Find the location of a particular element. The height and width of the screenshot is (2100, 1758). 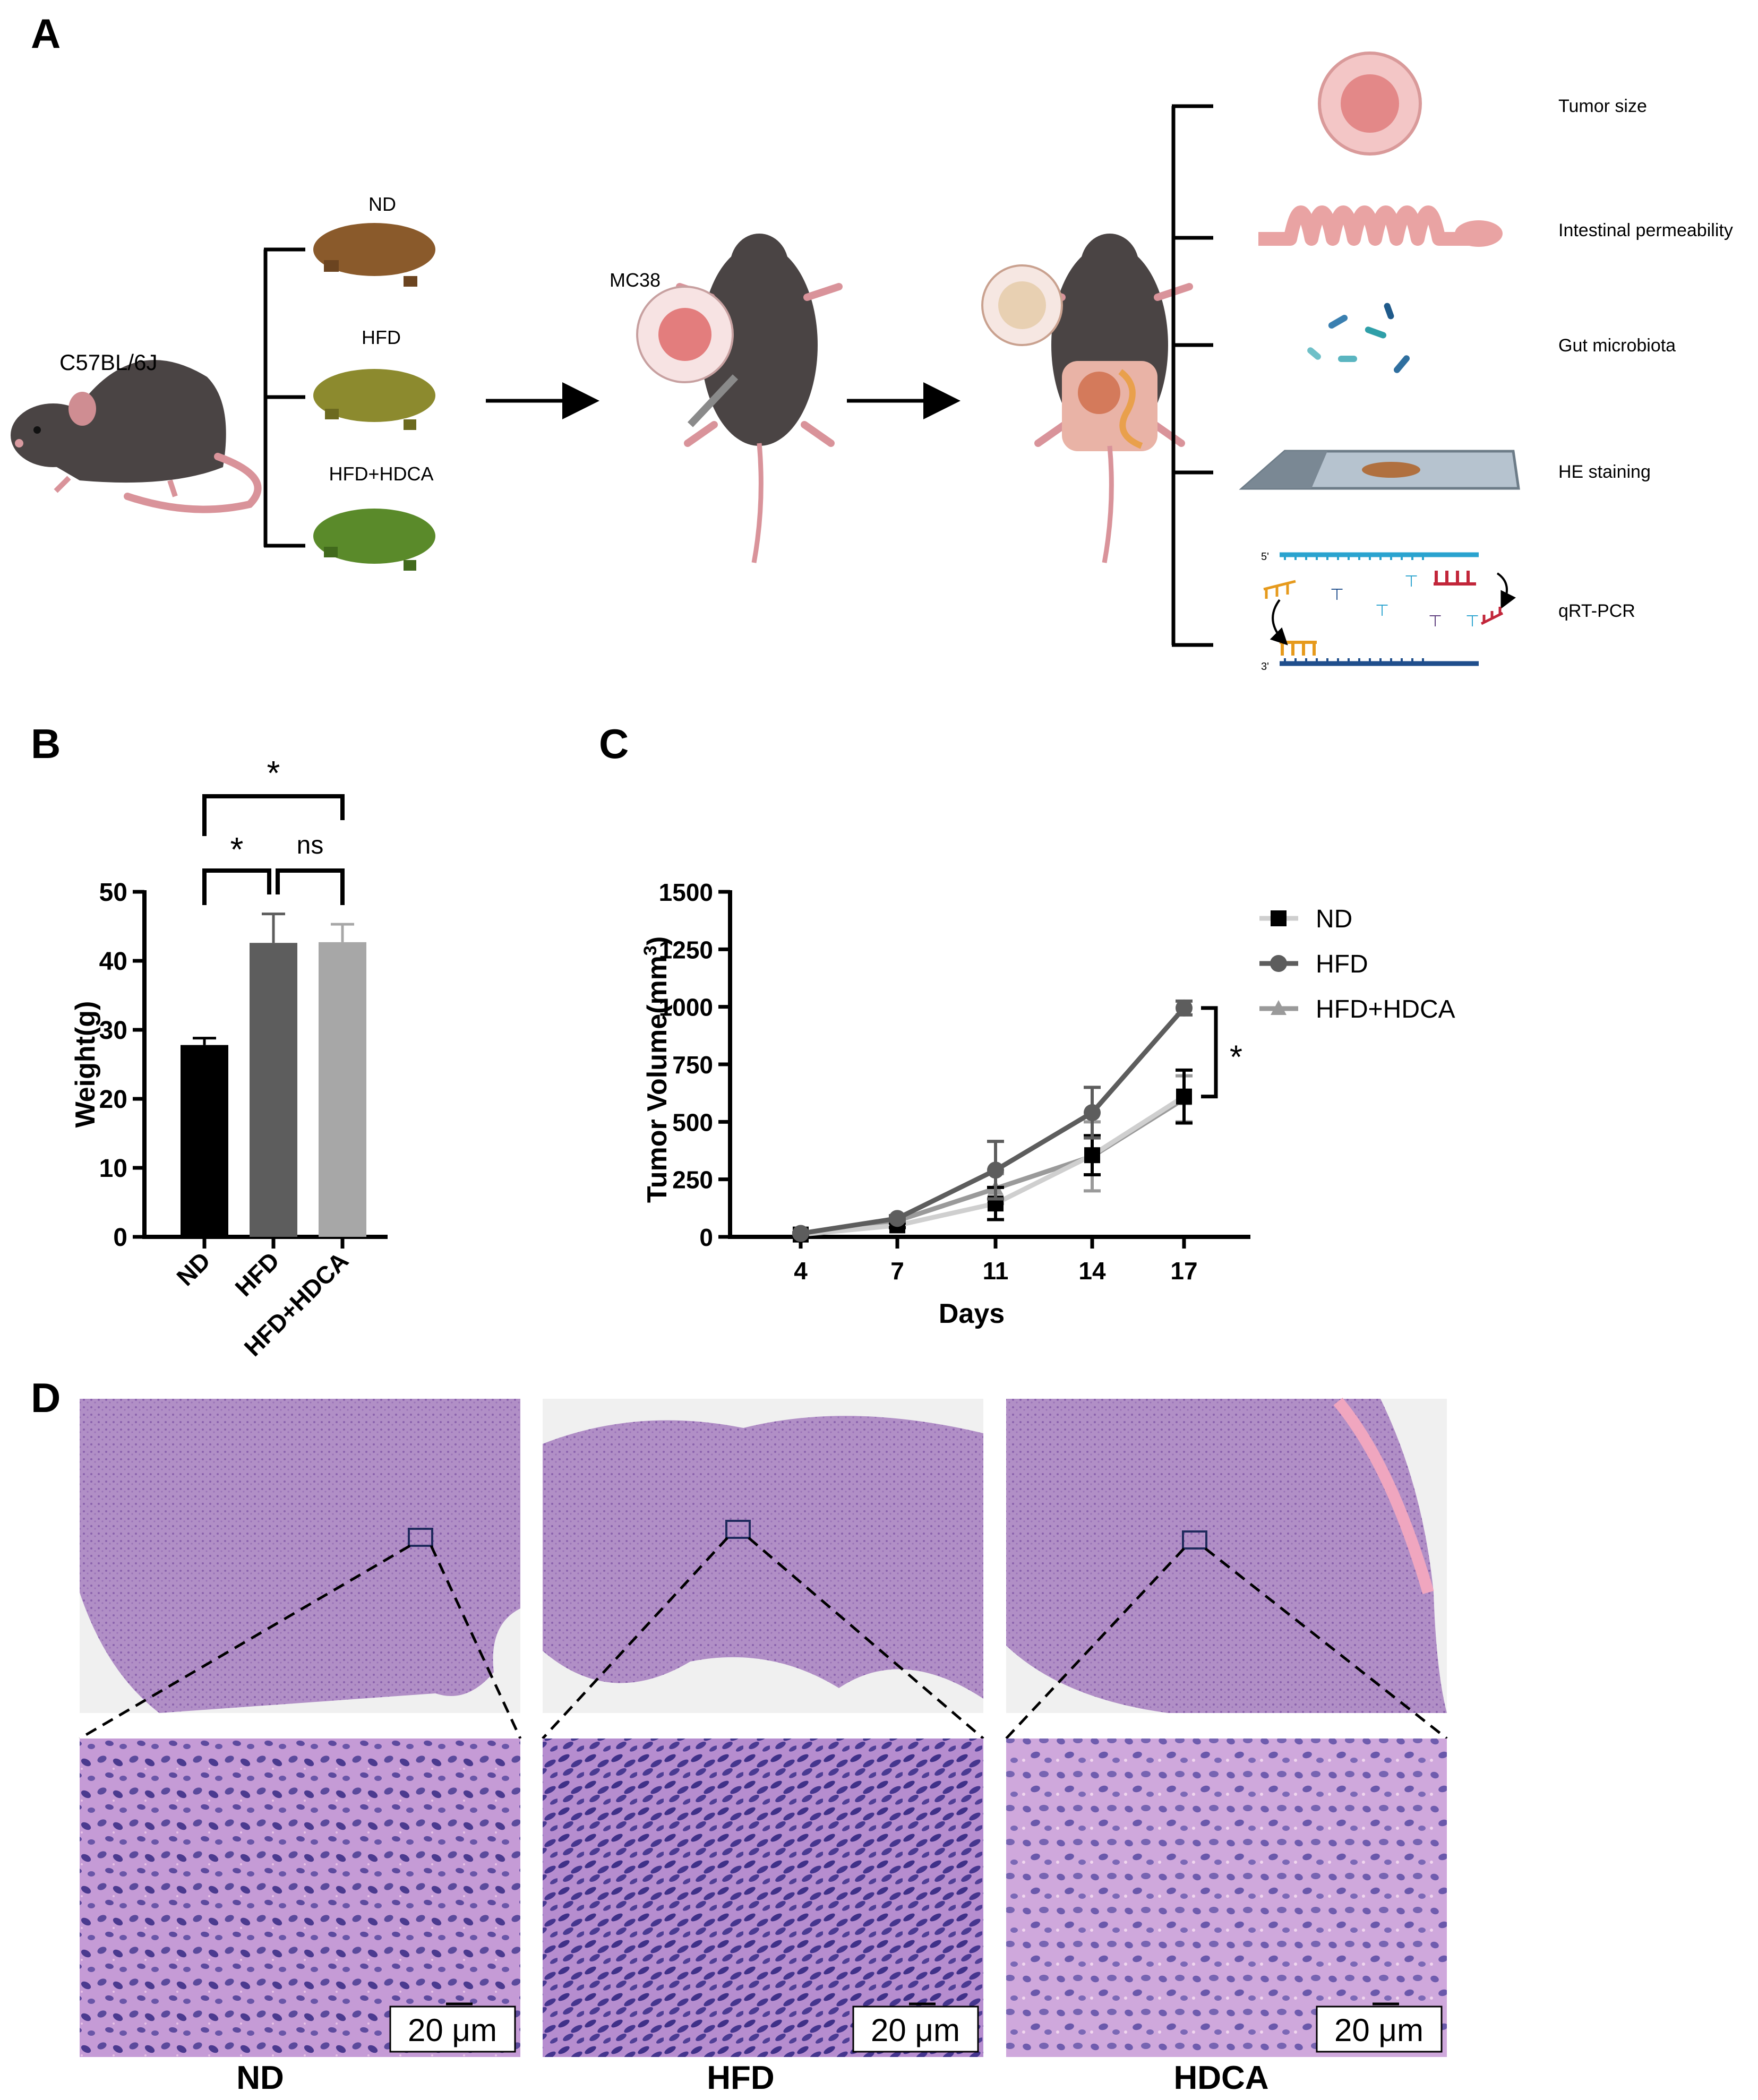

y-axis-title-close: ) is located at coordinates (658, 940).